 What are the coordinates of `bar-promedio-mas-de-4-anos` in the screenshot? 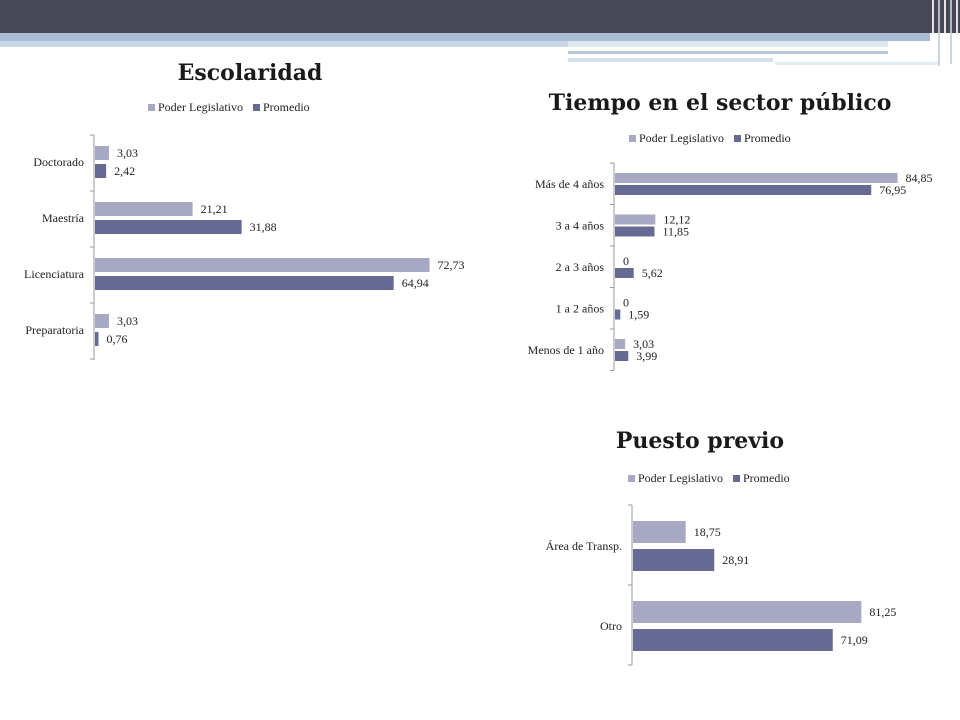 It's located at (743, 190).